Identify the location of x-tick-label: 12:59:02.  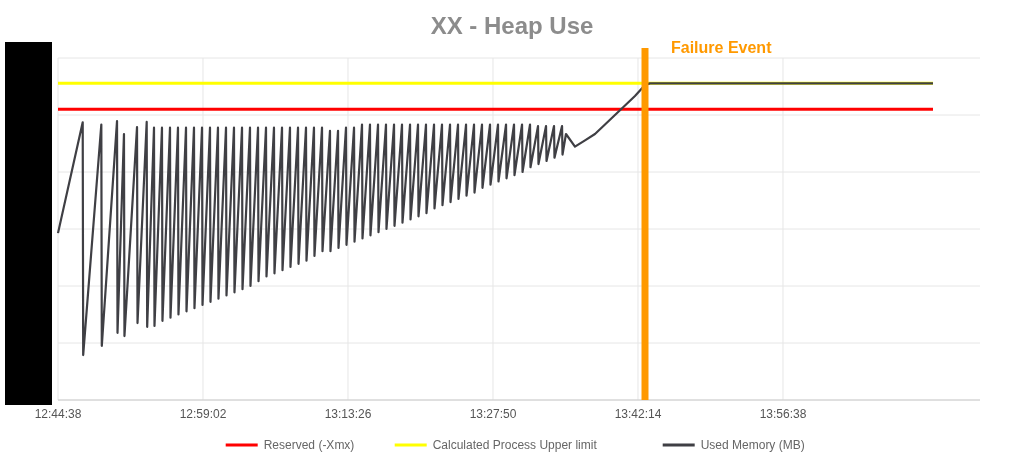
(203, 414).